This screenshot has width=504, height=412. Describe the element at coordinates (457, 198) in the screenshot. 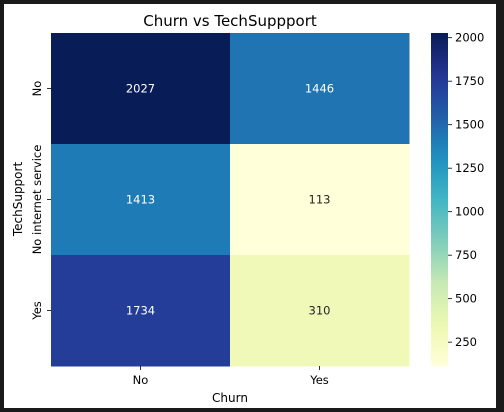

I see `colorbar: 250 500 750 1000 1250 1500 1750 2000` at that location.